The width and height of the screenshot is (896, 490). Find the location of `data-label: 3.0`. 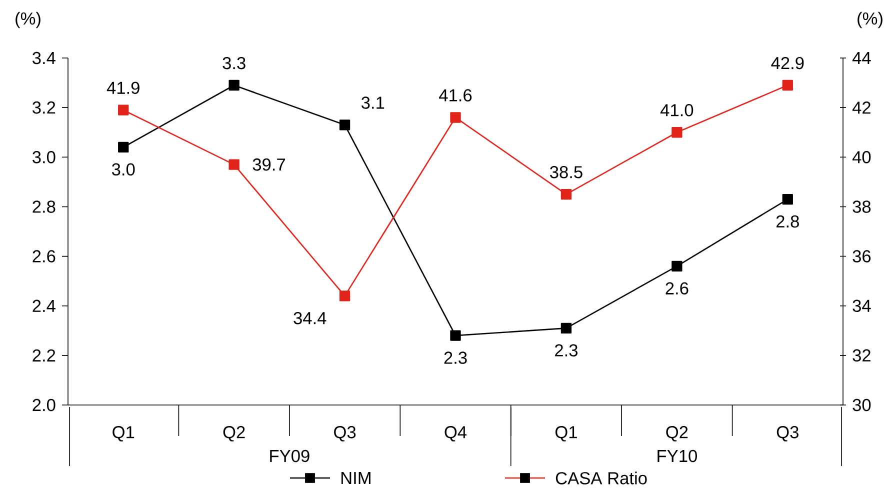

data-label: 3.0 is located at coordinates (123, 169).